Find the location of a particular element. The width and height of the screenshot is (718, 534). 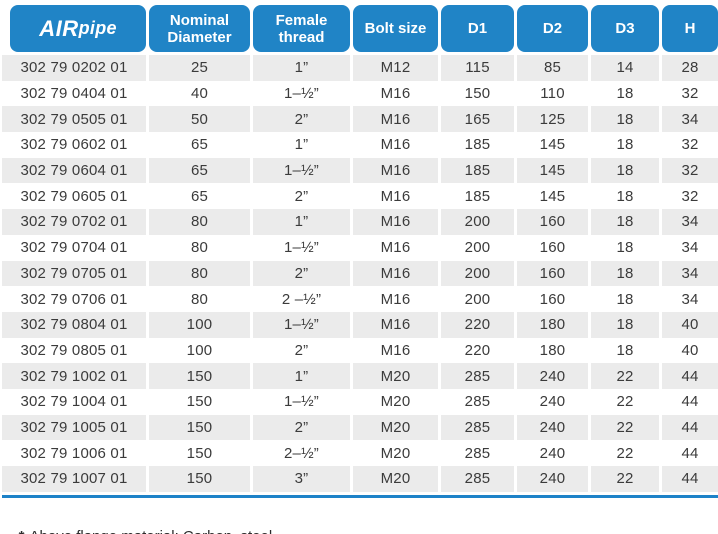

table-row: 302 79 0705 01 80 2” M16 200 160 18 34 is located at coordinates (360, 273).